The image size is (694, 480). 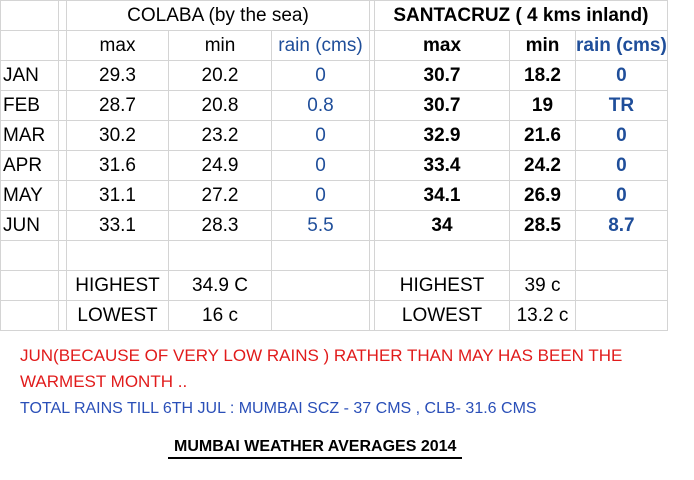 What do you see at coordinates (621, 105) in the screenshot?
I see `santacruz-rain: TR` at bounding box center [621, 105].